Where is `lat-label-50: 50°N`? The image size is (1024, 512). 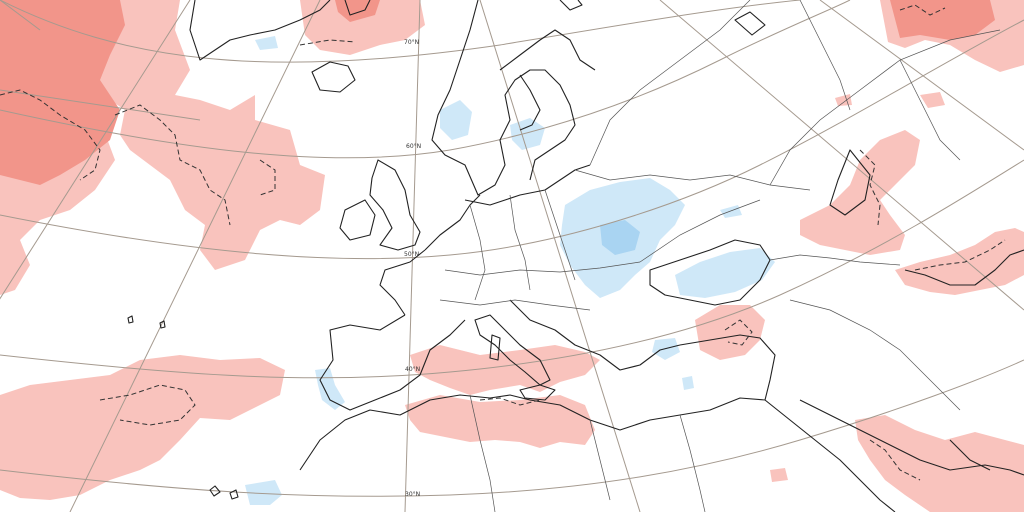 lat-label-50: 50°N is located at coordinates (411, 254).